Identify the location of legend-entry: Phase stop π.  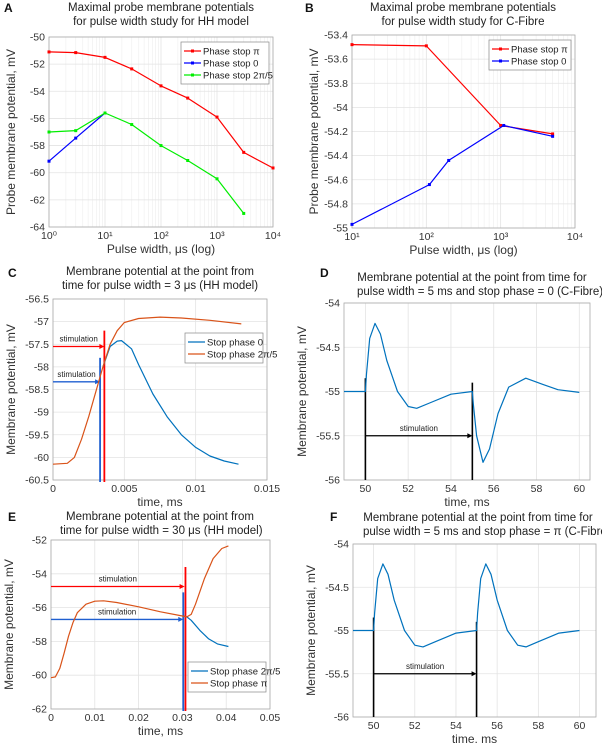
(539, 50).